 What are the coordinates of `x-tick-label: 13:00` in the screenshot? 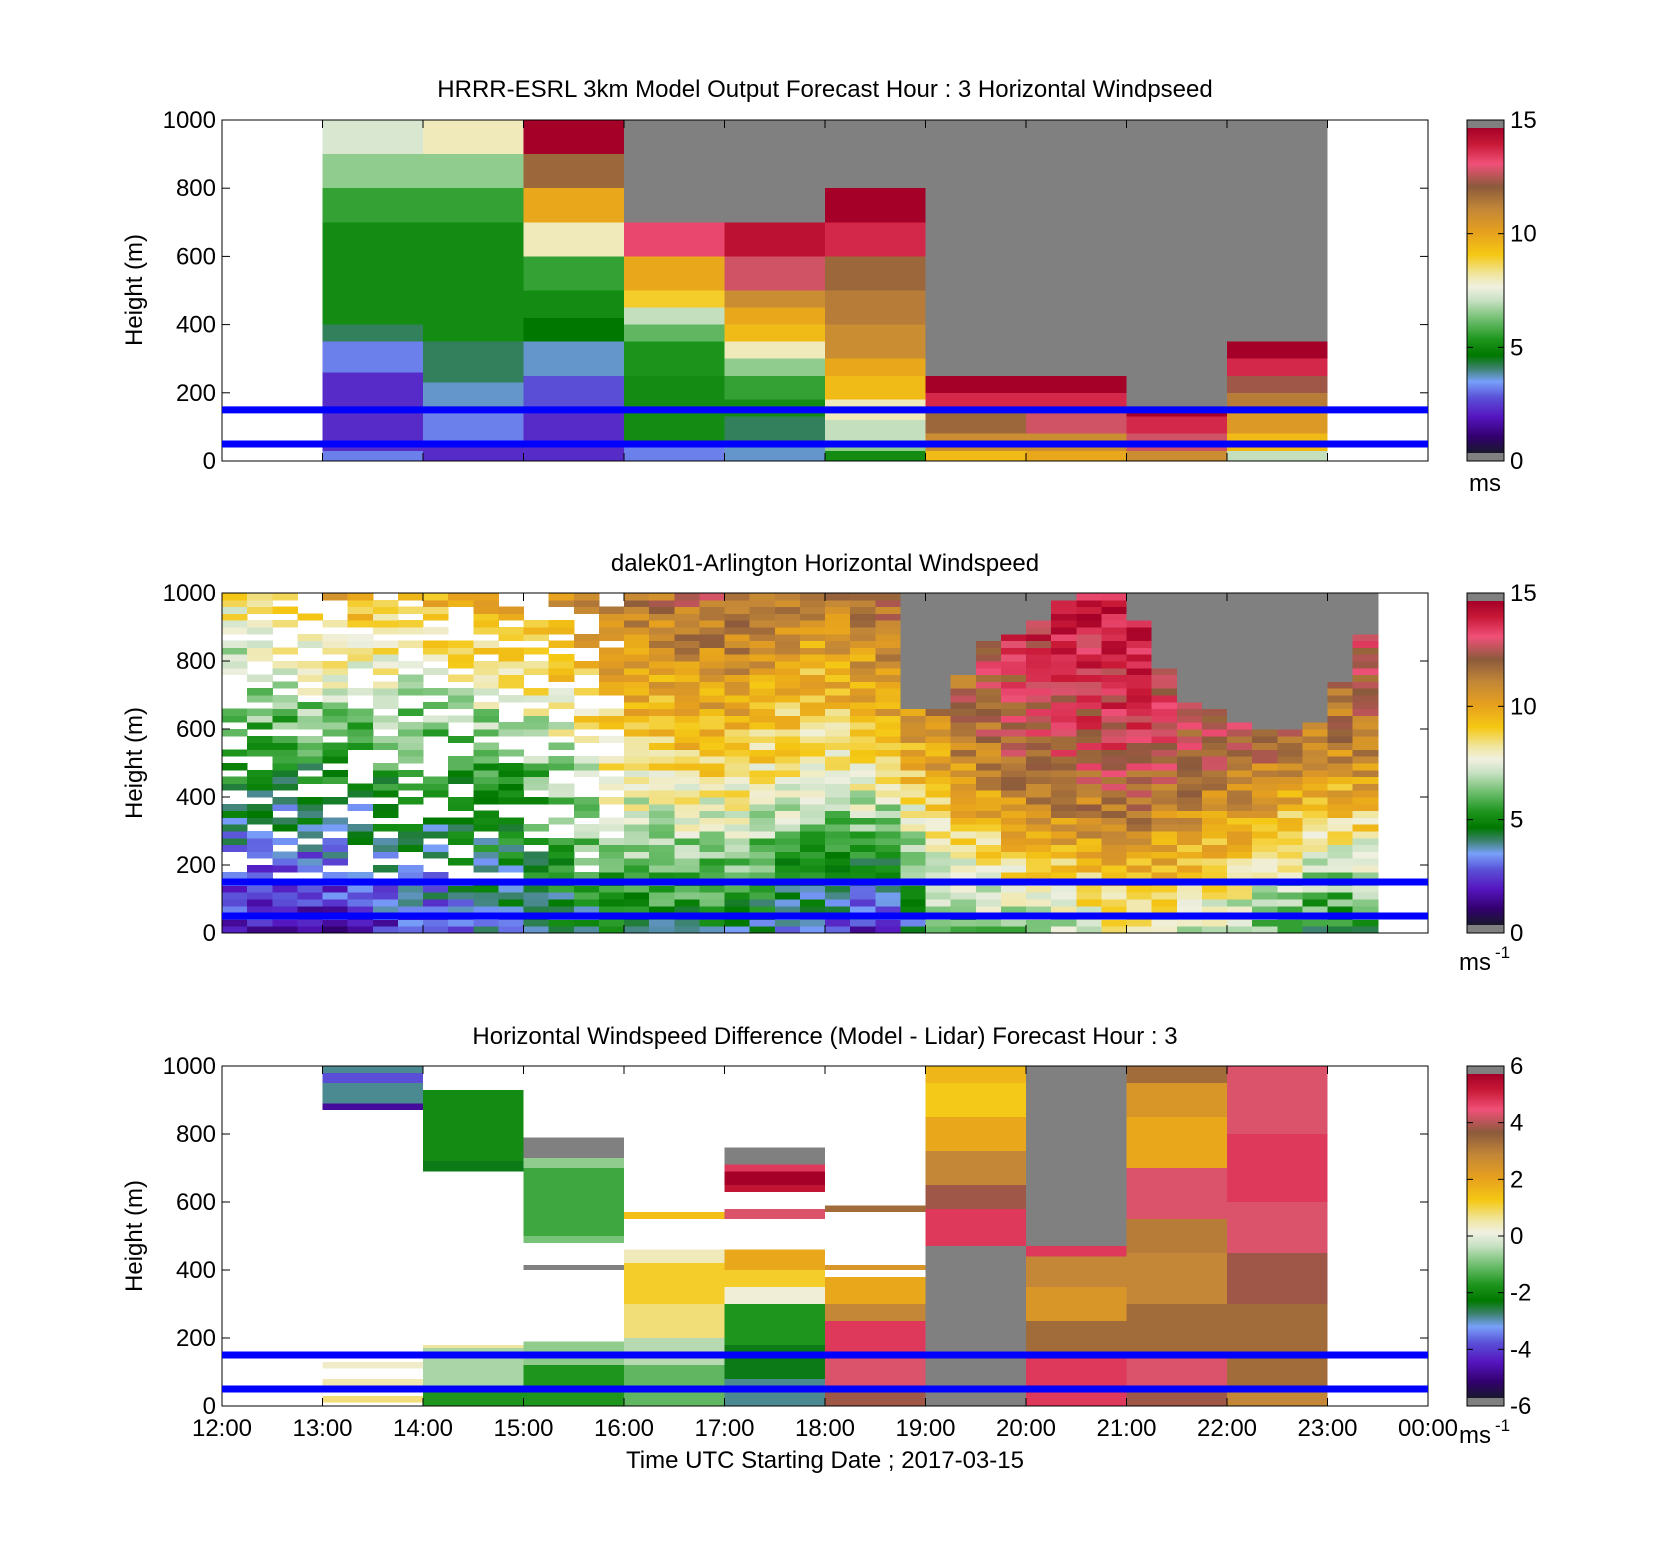 It's located at (322, 1428).